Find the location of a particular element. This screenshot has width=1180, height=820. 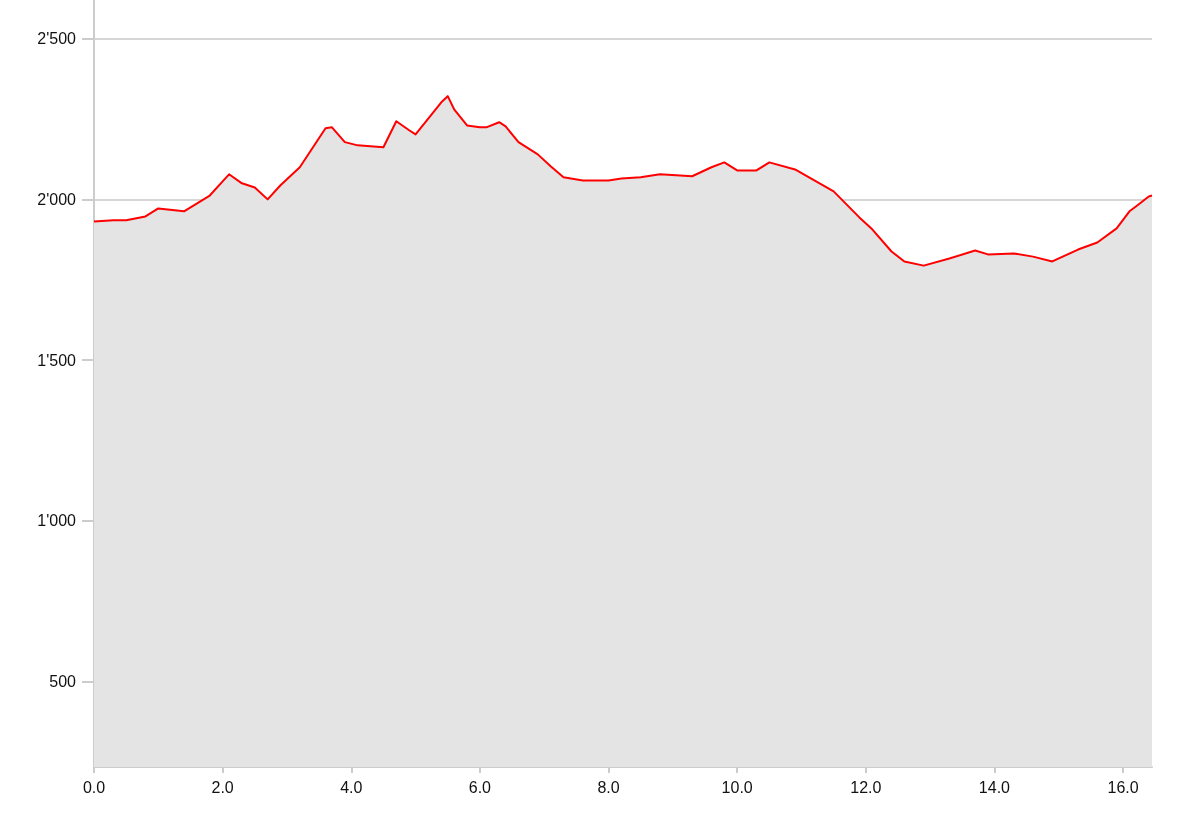

x-tick-label: 14.0 is located at coordinates (994, 787).